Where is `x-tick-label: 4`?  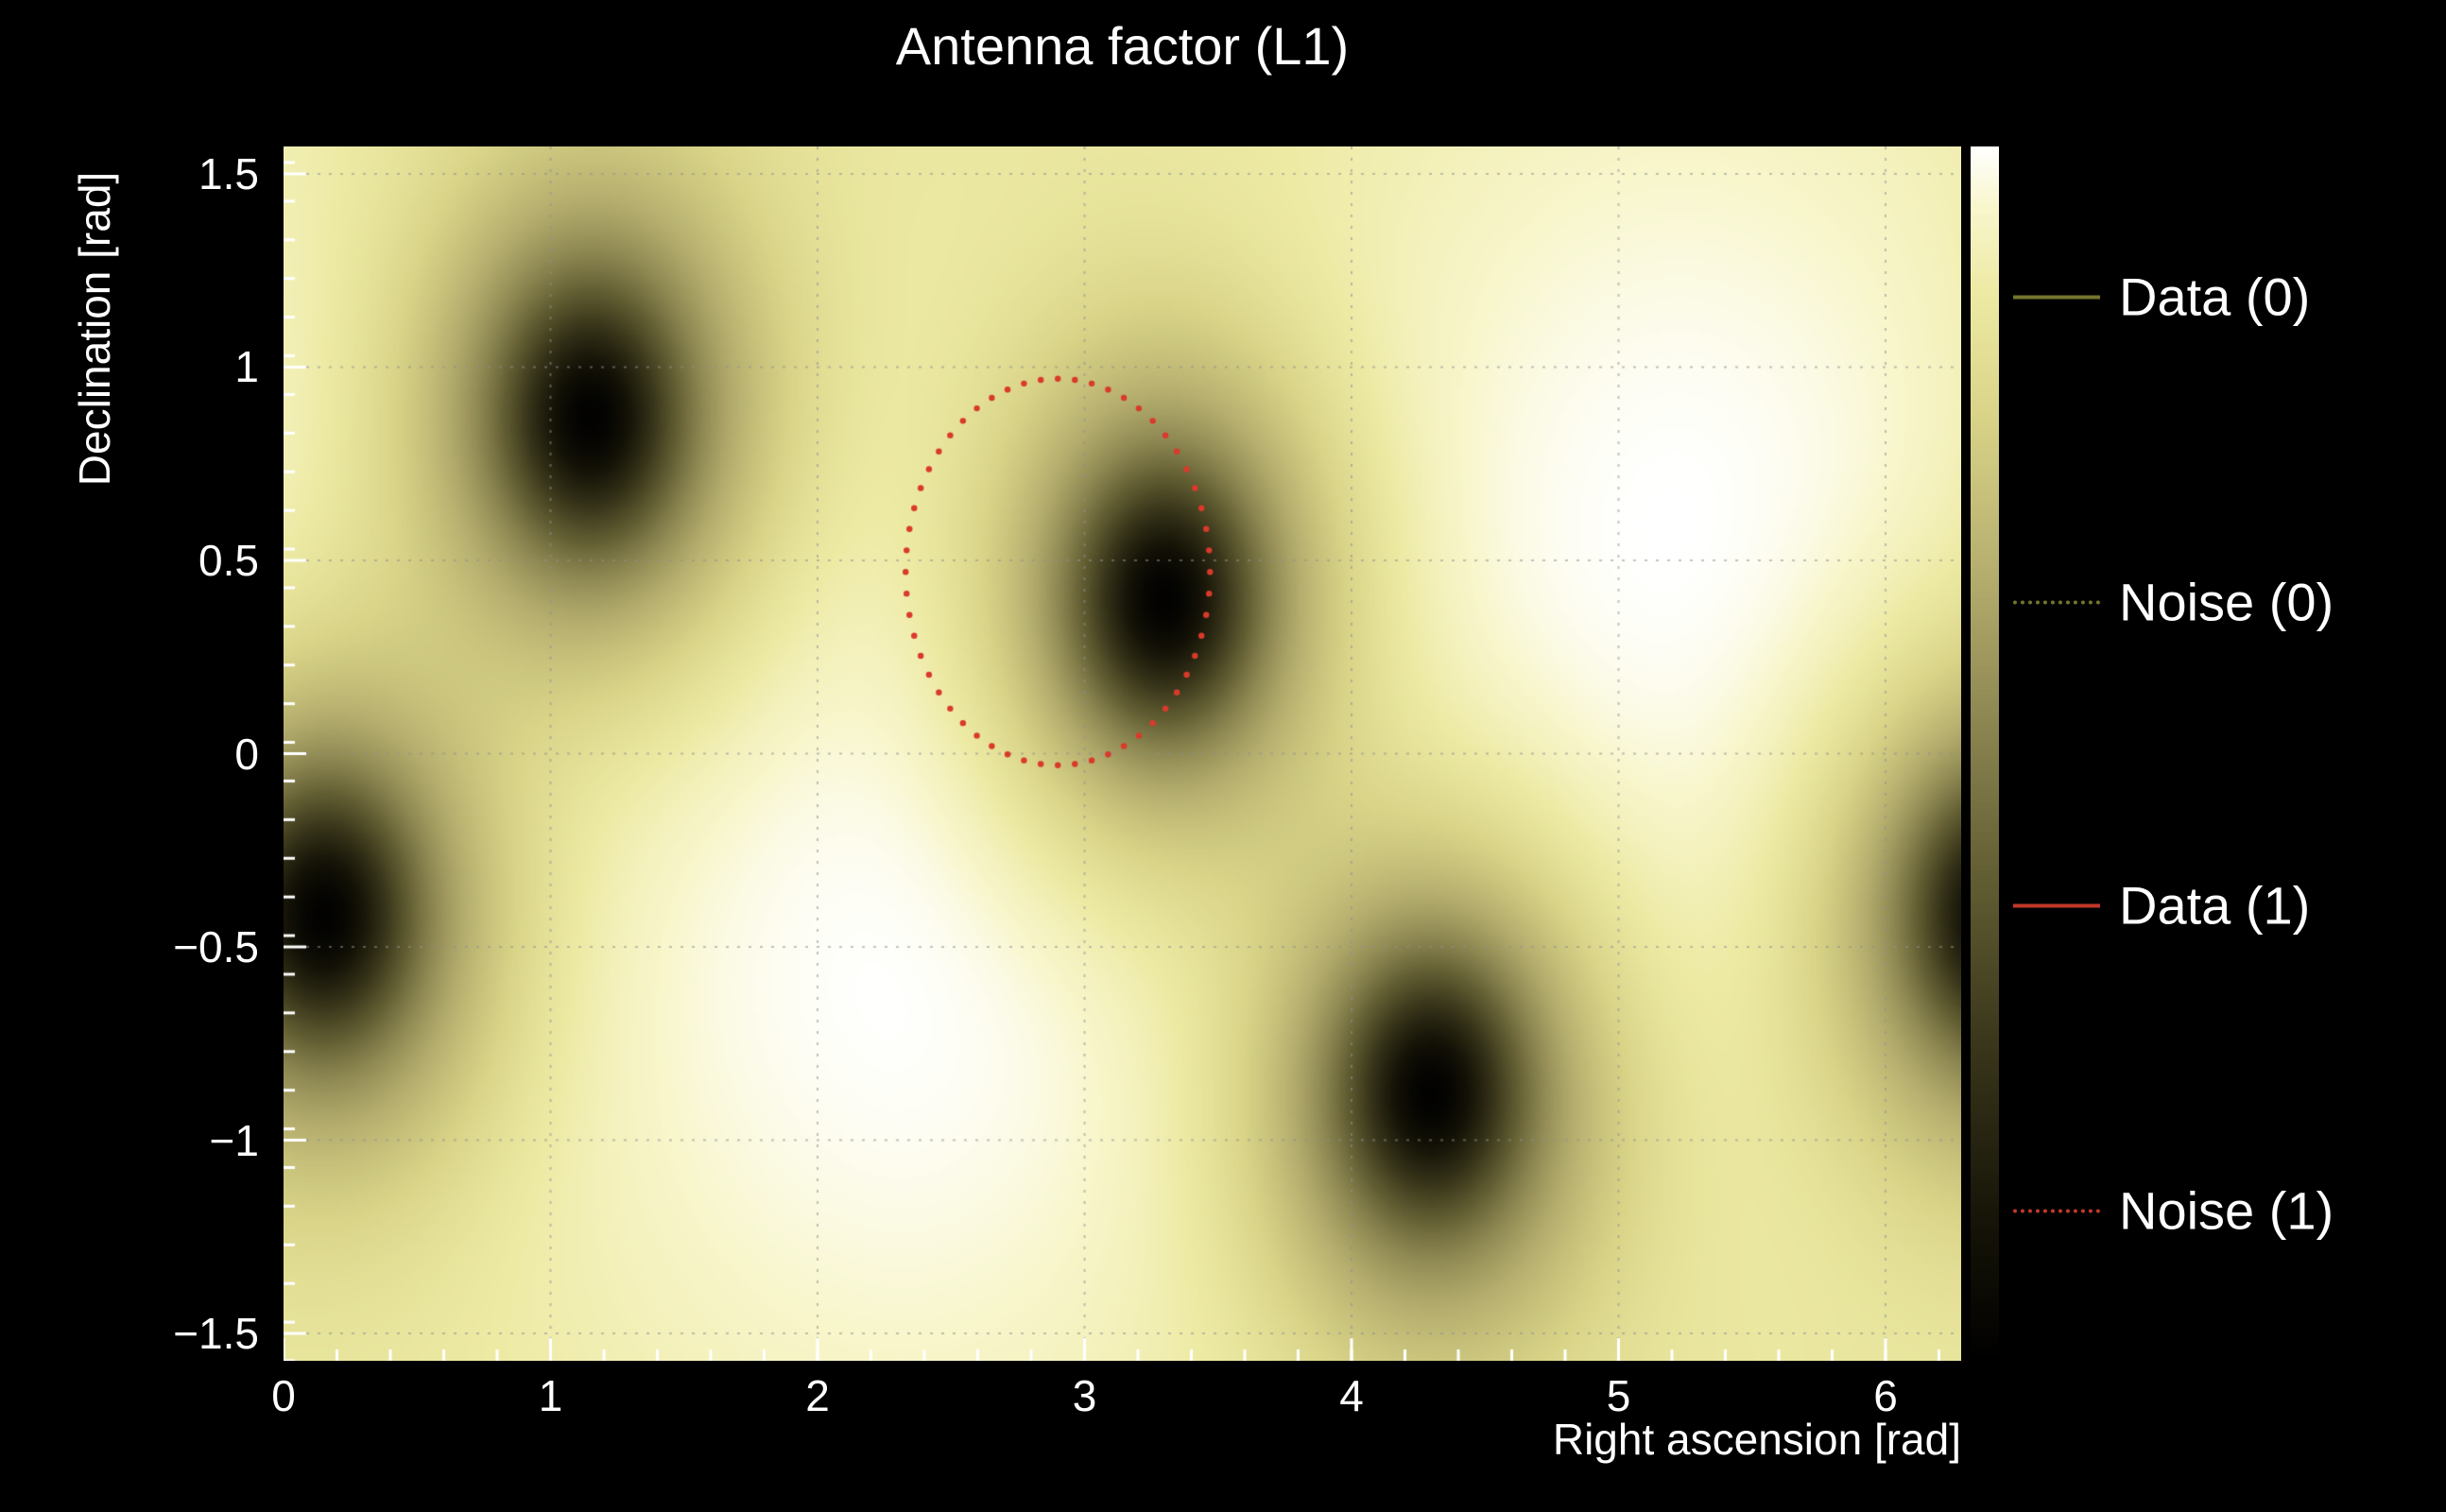 x-tick-label: 4 is located at coordinates (1352, 1395).